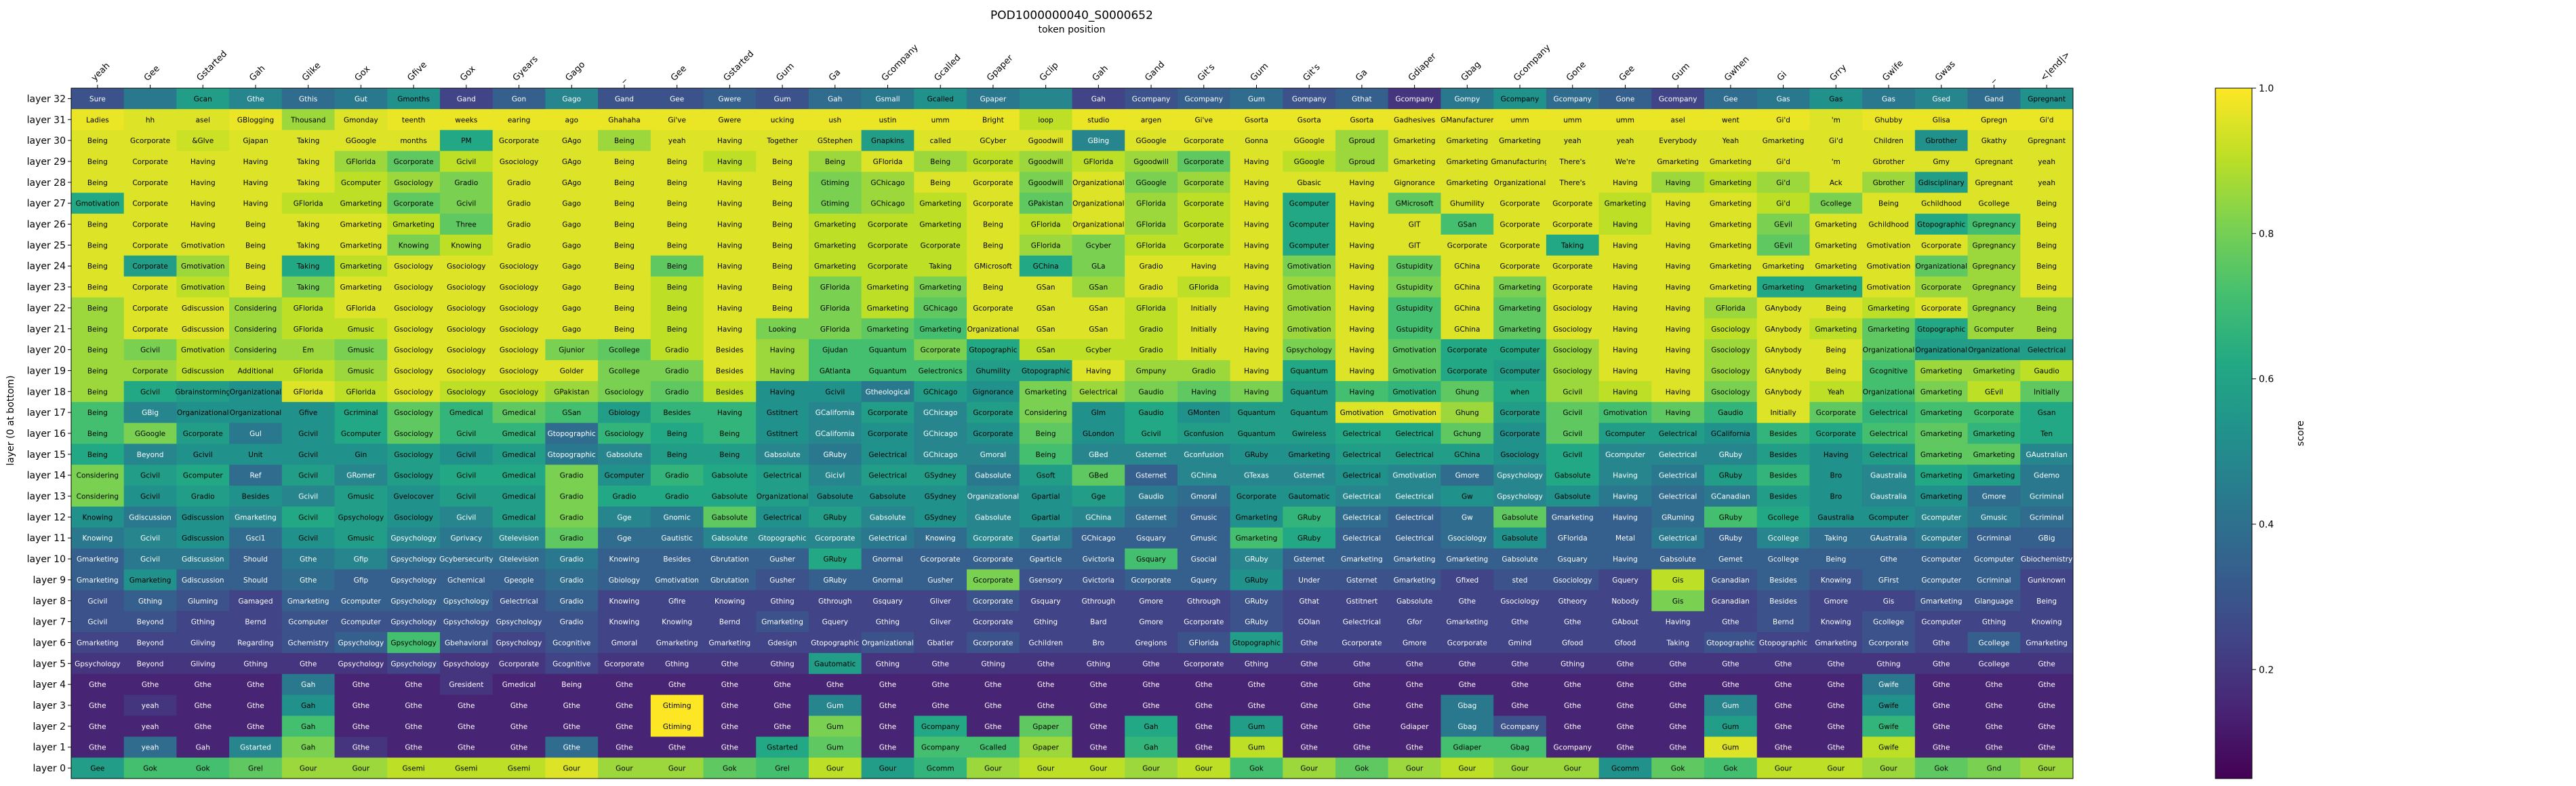 Image resolution: width=2576 pixels, height=786 pixels. What do you see at coordinates (572, 476) in the screenshot?
I see `cell-label: Gradio` at bounding box center [572, 476].